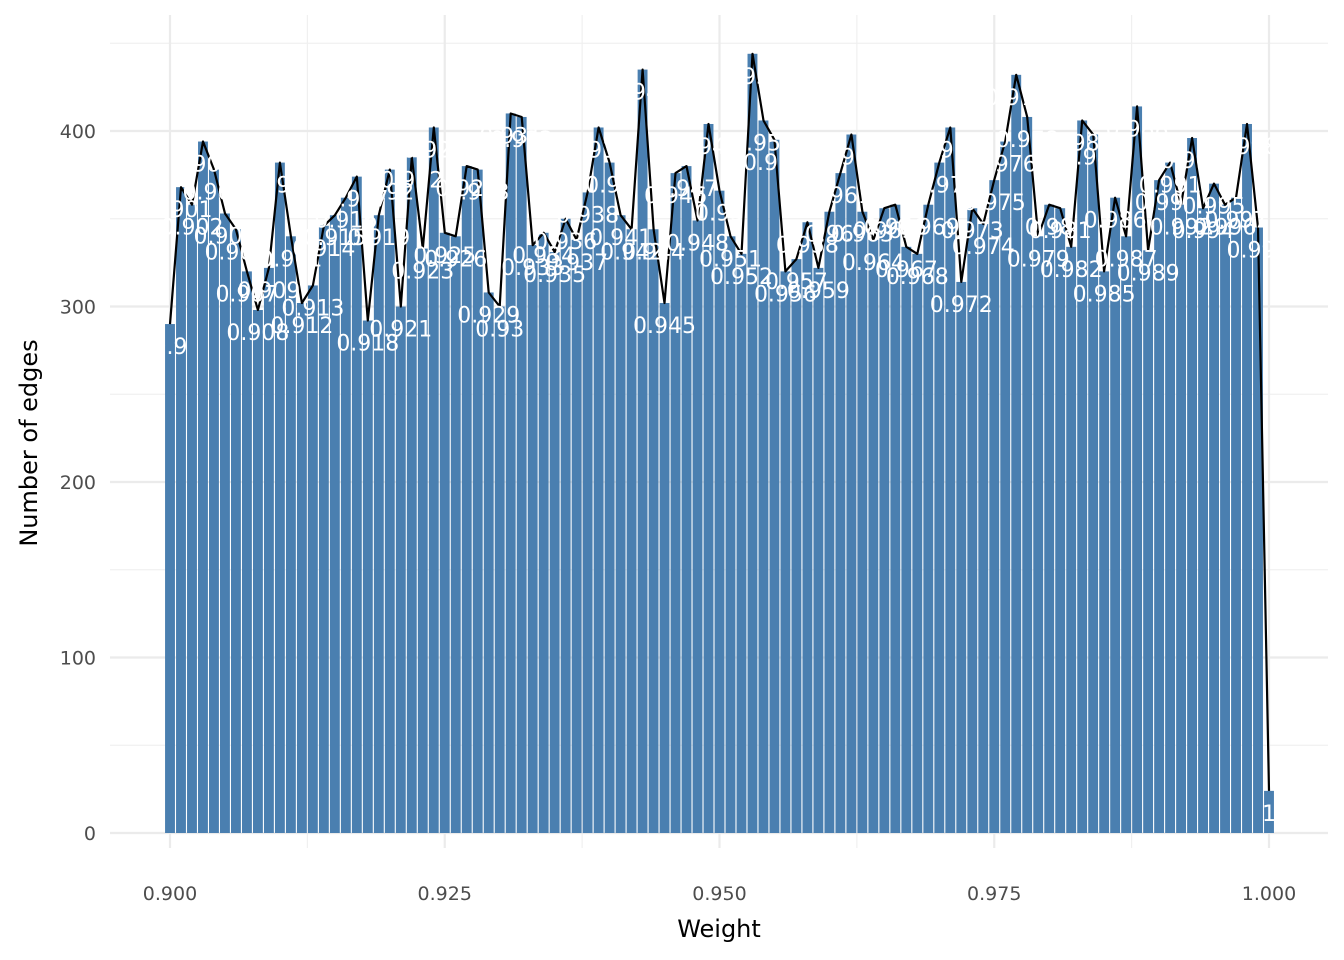 This screenshot has width=1344, height=960. What do you see at coordinates (1038, 259) in the screenshot?
I see `bar-label: 0.979` at bounding box center [1038, 259].